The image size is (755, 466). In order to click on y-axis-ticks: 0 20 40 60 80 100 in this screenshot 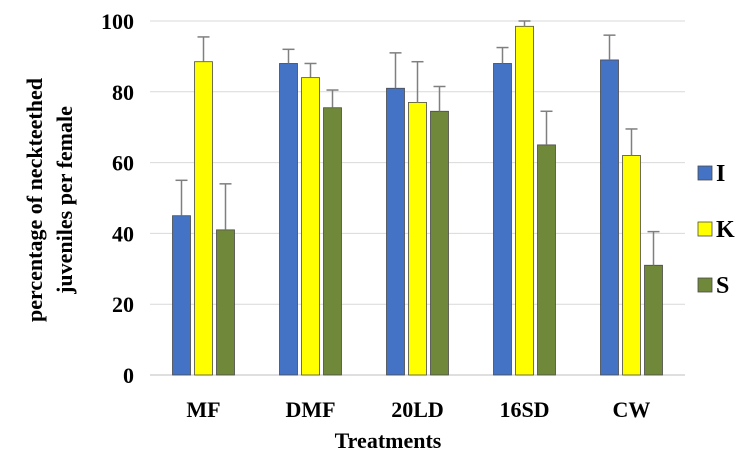, I will do `click(117, 198)`.